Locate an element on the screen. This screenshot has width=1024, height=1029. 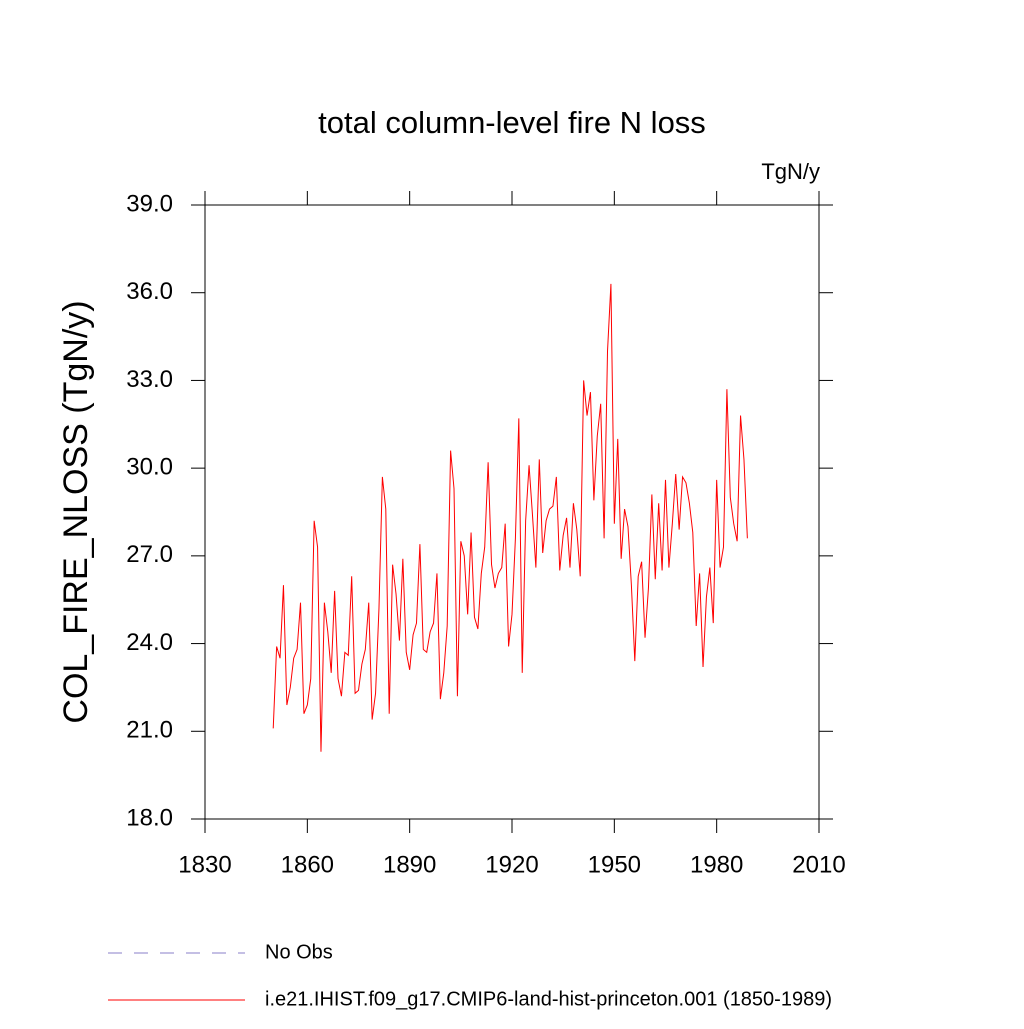
x-tick-label: 2010 is located at coordinates (818, 864).